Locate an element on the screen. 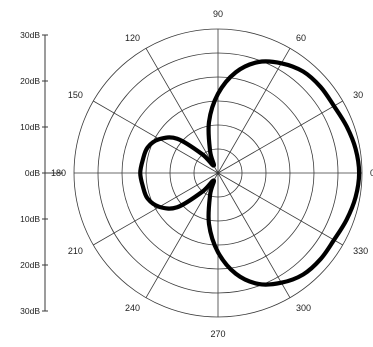 The width and height of the screenshot is (373, 347). angle-tick-label: 270 is located at coordinates (217, 334).